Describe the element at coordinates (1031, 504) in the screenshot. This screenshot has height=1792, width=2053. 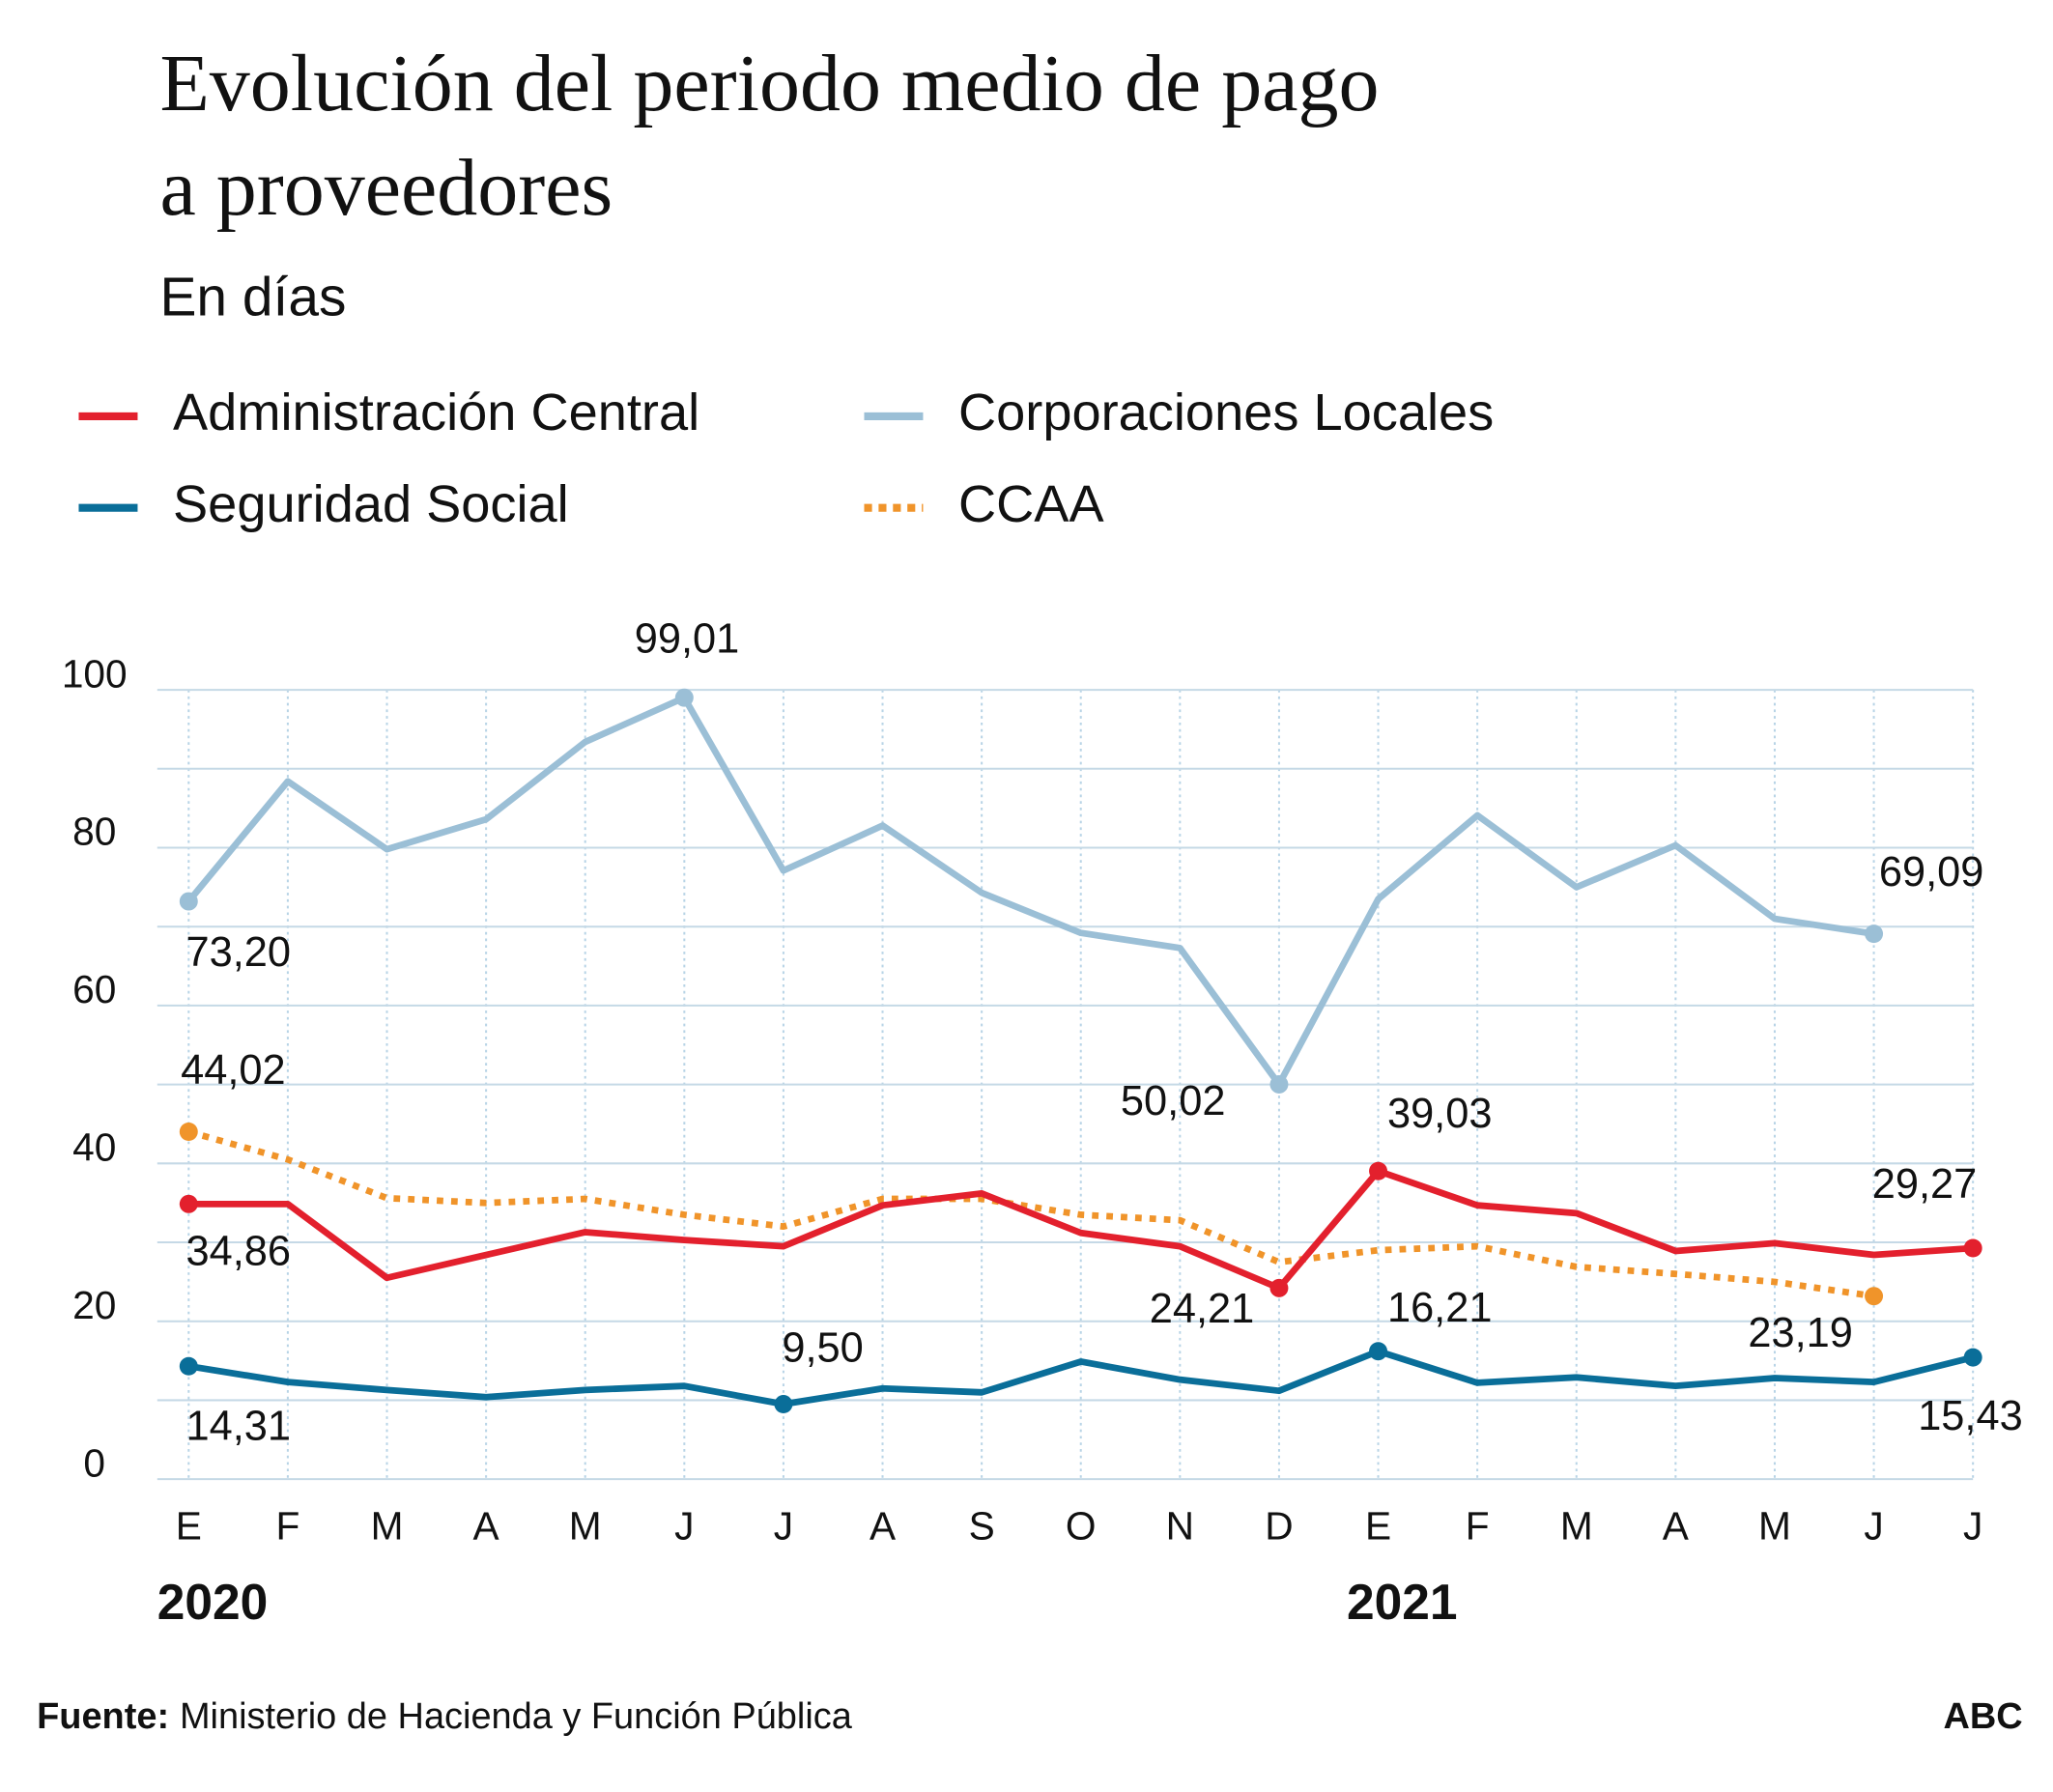
I see `legend-label: CCAA` at that location.